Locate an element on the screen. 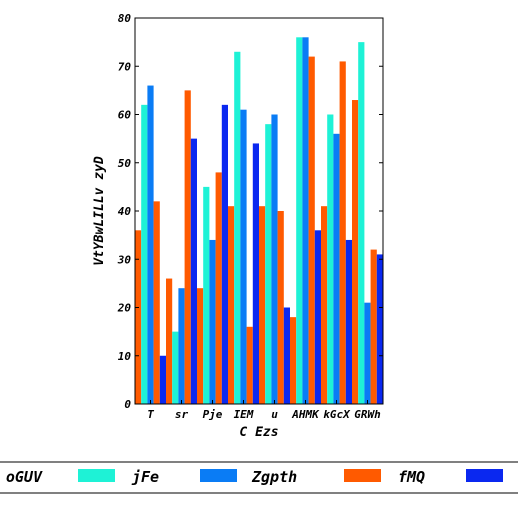 This screenshot has width=518, height=518. bar-series-5-IEM is located at coordinates (255, 273).